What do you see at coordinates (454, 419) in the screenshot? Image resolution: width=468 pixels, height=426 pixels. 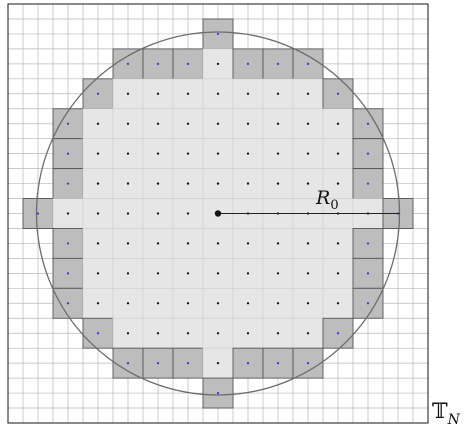 I see `torus-label-subscript: N` at bounding box center [454, 419].